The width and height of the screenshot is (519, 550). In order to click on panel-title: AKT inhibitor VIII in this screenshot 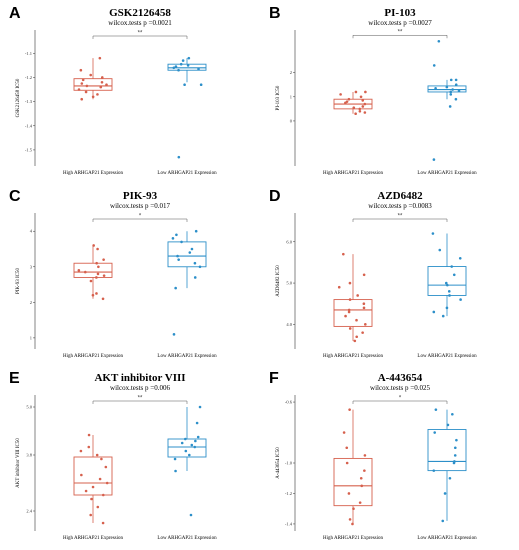, I will do `click(139, 378)`.